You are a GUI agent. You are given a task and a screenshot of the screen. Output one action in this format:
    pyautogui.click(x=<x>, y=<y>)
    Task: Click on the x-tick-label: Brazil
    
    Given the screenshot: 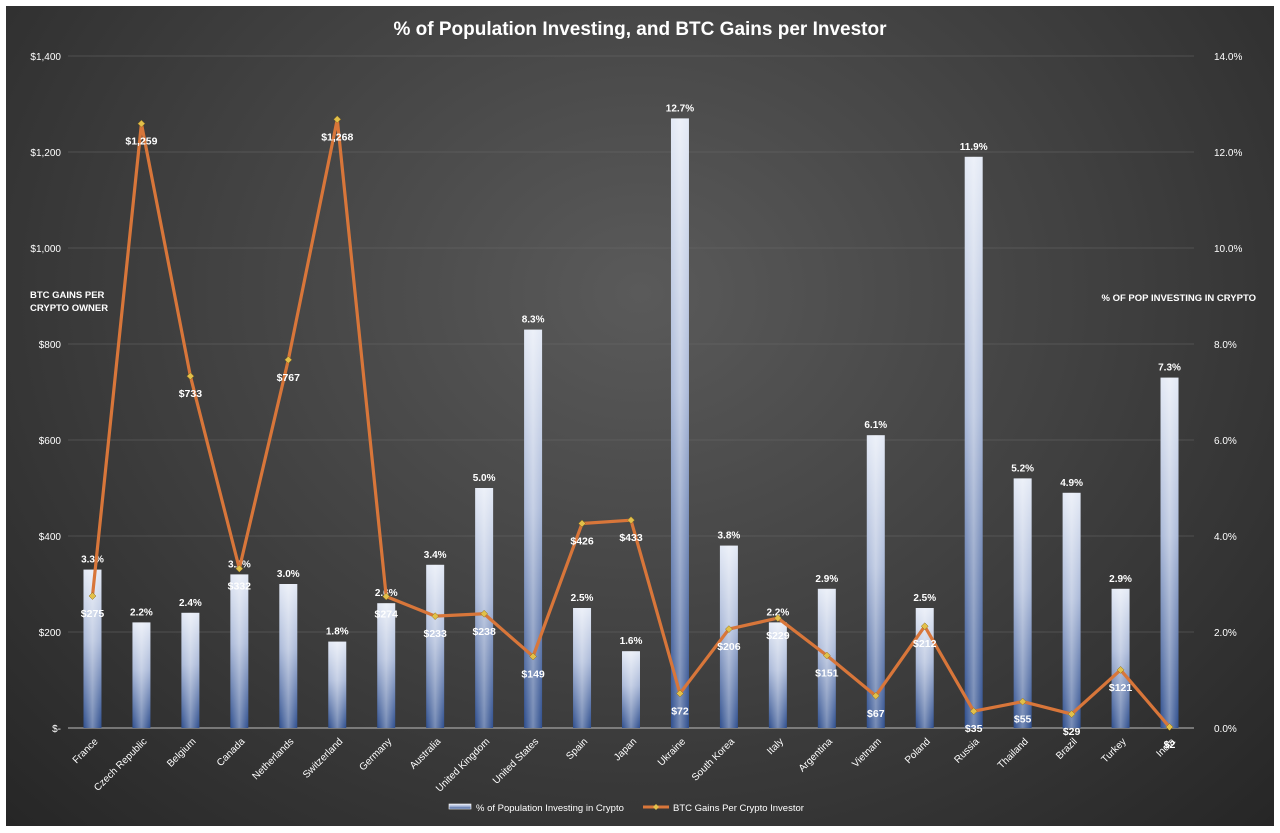 What is the action you would take?
    pyautogui.click(x=1066, y=748)
    